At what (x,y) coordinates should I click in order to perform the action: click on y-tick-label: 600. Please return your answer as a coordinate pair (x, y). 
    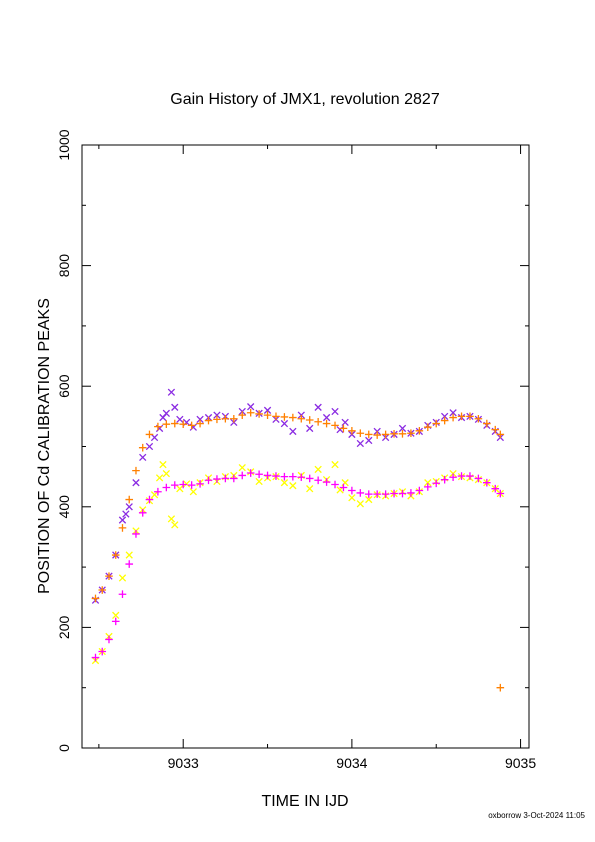
    Looking at the image, I should click on (64, 386).